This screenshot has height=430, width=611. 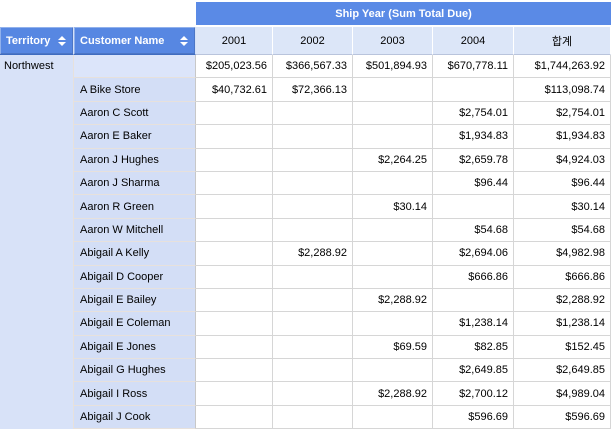 What do you see at coordinates (393, 347) in the screenshot?
I see `data-cell: $69.59` at bounding box center [393, 347].